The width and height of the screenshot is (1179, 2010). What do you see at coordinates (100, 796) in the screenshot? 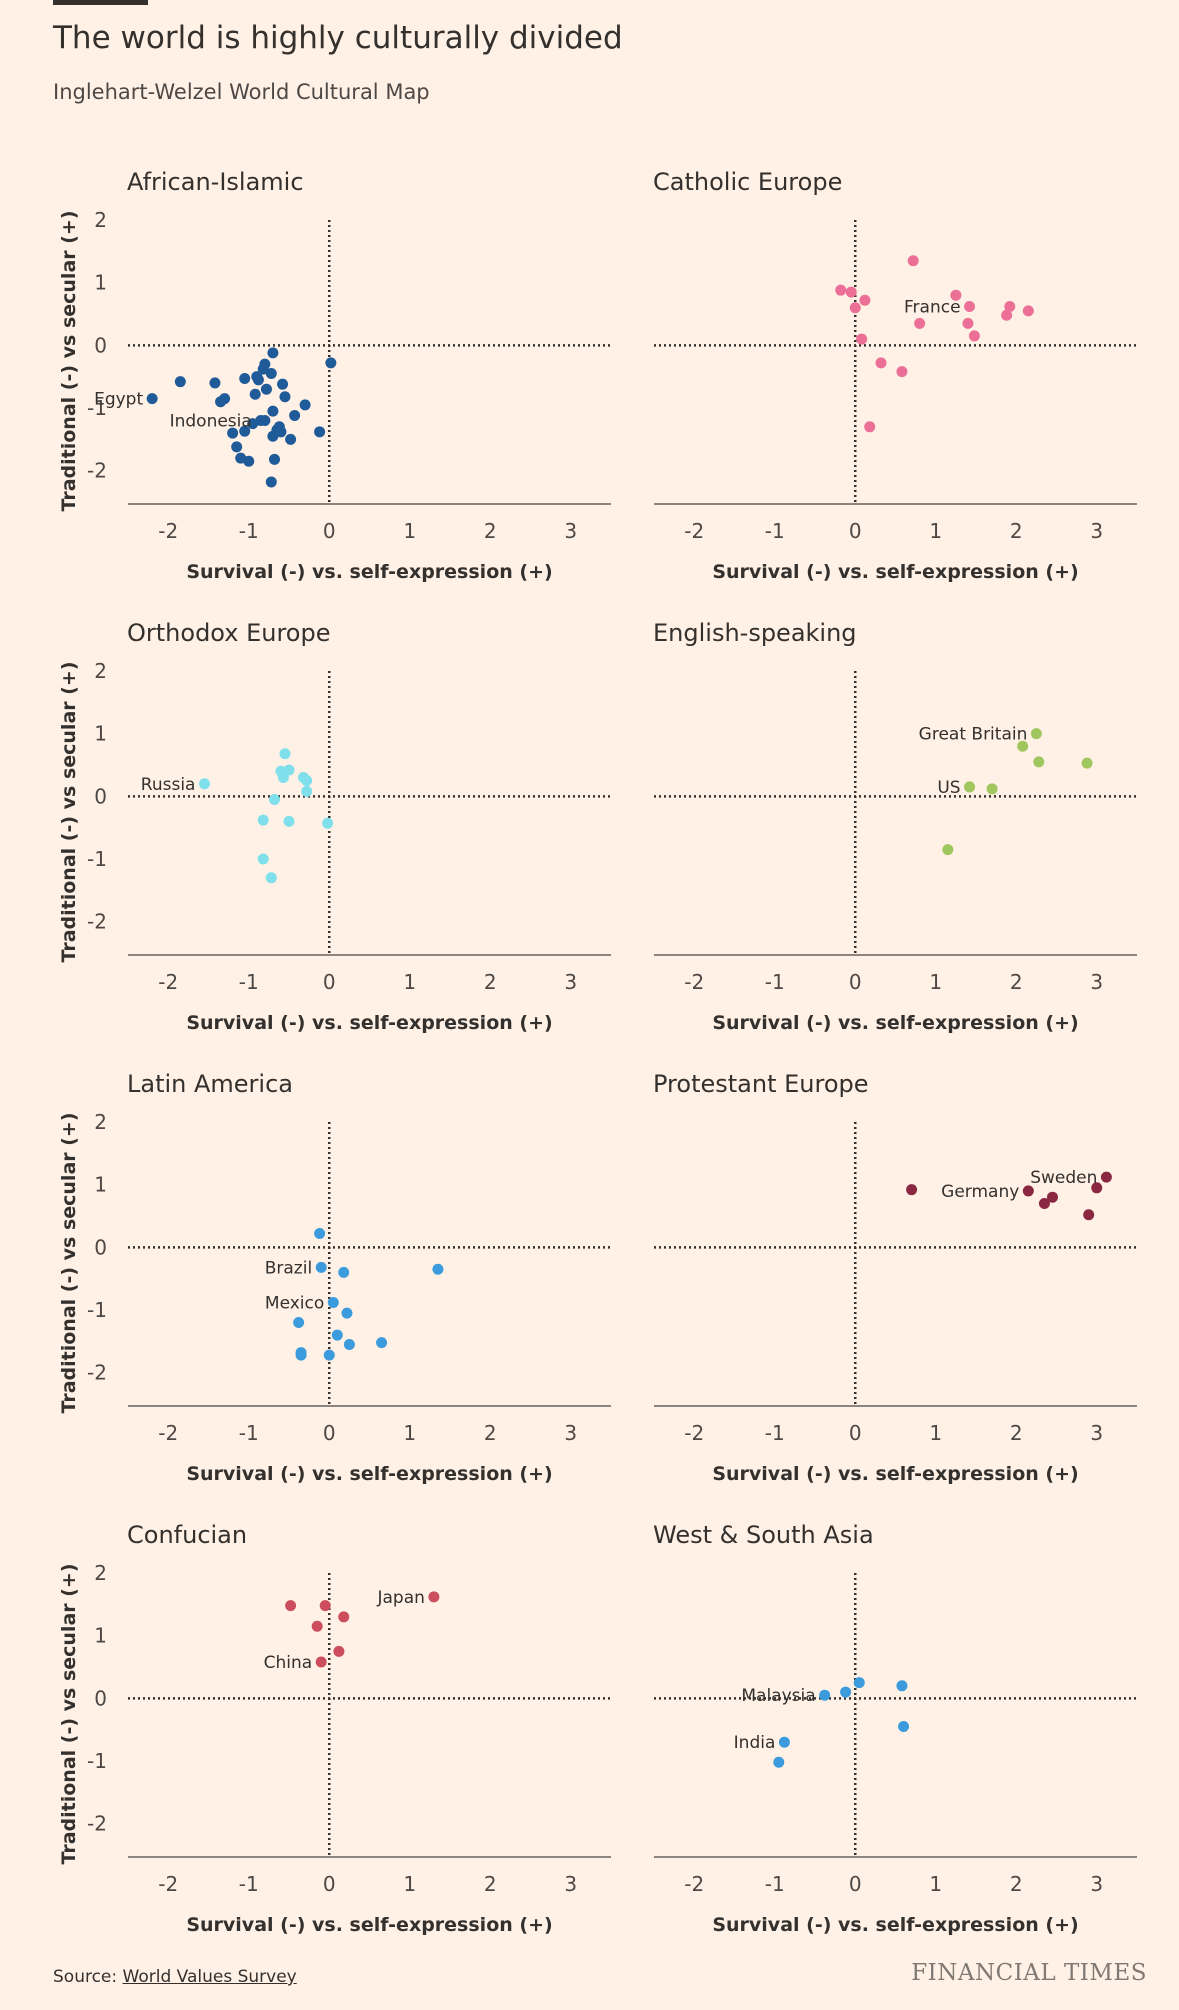
I see `y-tick-label: 0` at bounding box center [100, 796].